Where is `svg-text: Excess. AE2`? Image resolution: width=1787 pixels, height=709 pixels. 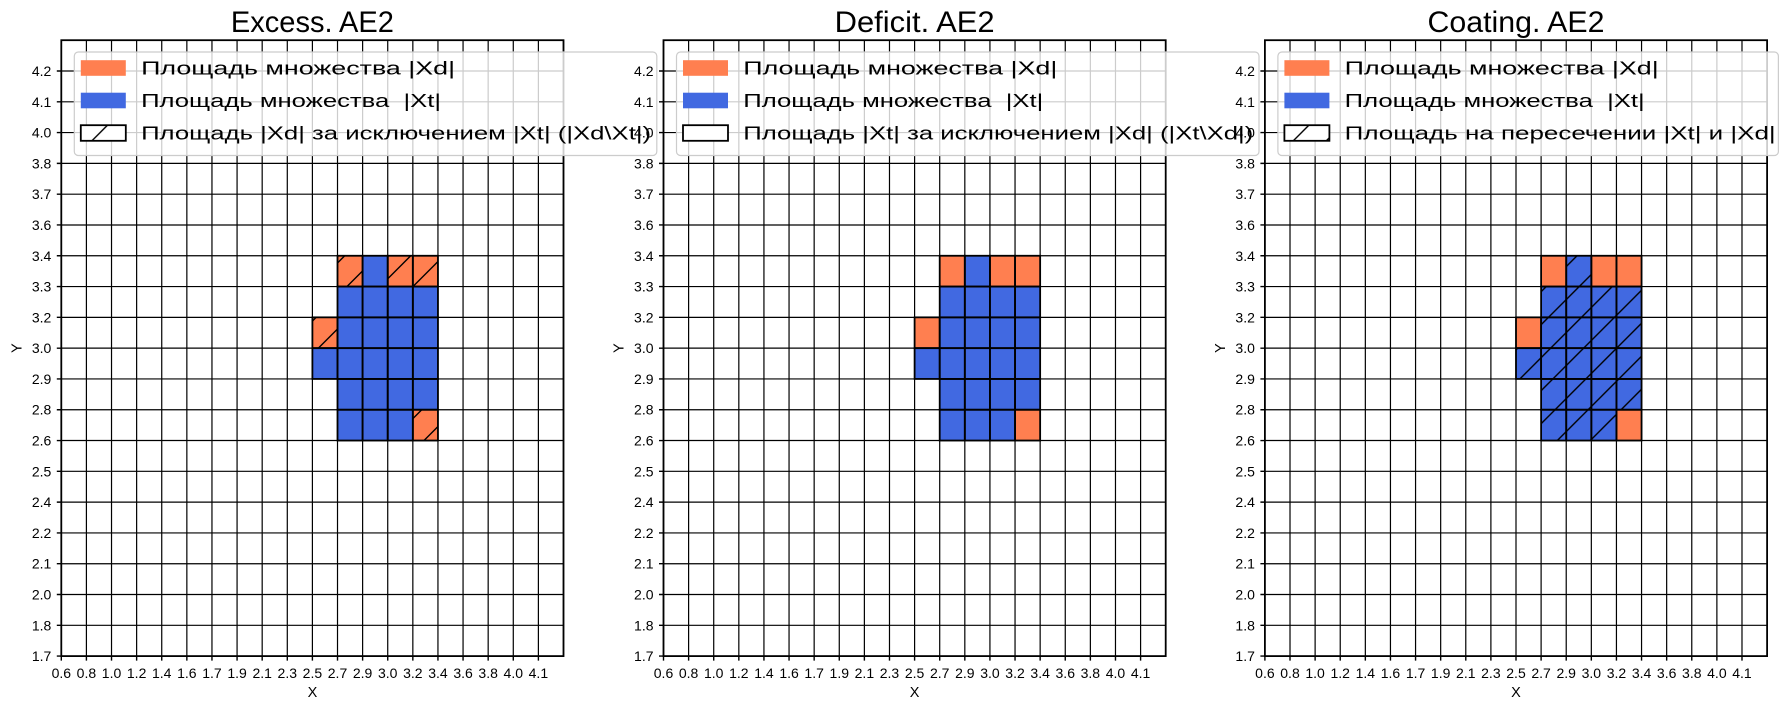 svg-text: Excess. AE2 is located at coordinates (312, 22).